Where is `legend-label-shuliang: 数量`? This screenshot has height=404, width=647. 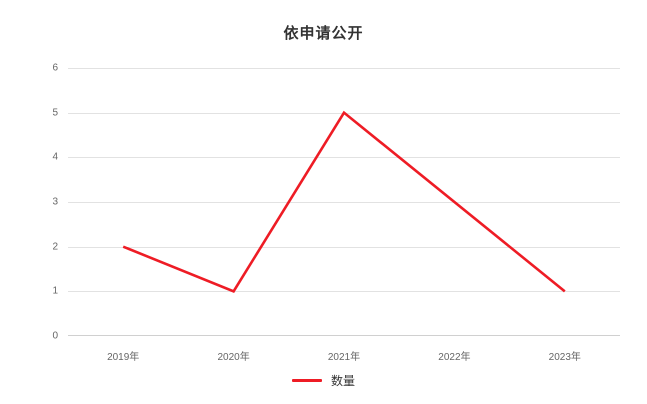
legend-label-shuliang: 数量 is located at coordinates (342, 381).